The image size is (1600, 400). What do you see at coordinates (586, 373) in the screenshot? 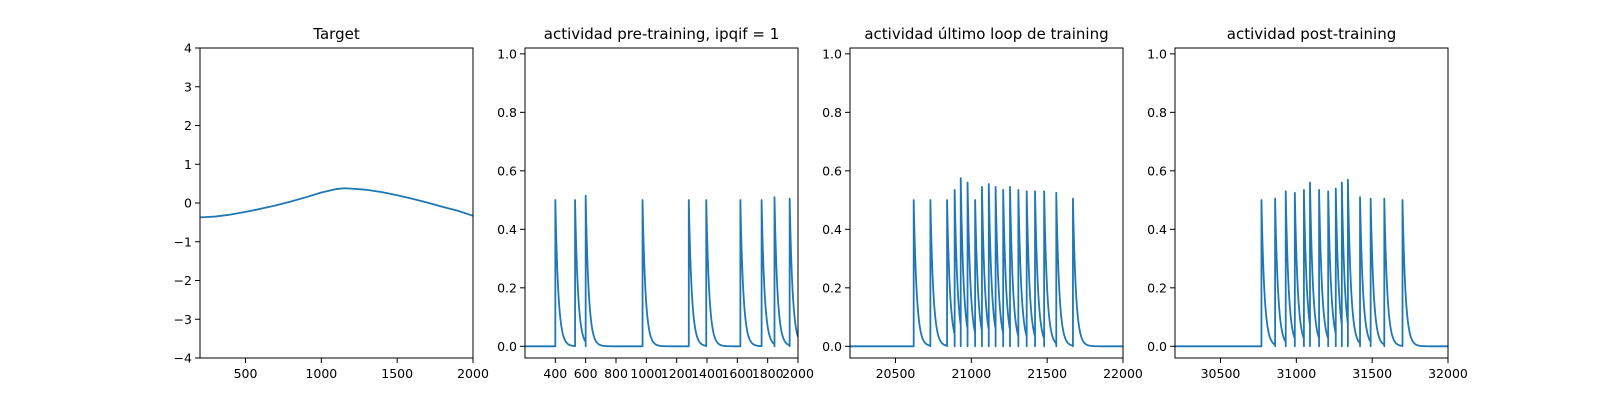
I see `x-tick-label: 600` at bounding box center [586, 373].